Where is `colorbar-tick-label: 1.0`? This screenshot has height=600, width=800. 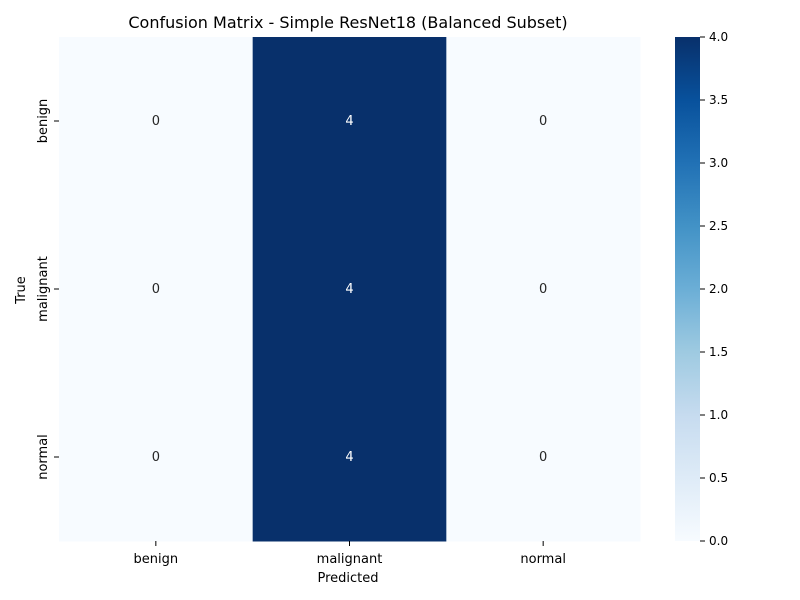 colorbar-tick-label: 1.0 is located at coordinates (718, 415).